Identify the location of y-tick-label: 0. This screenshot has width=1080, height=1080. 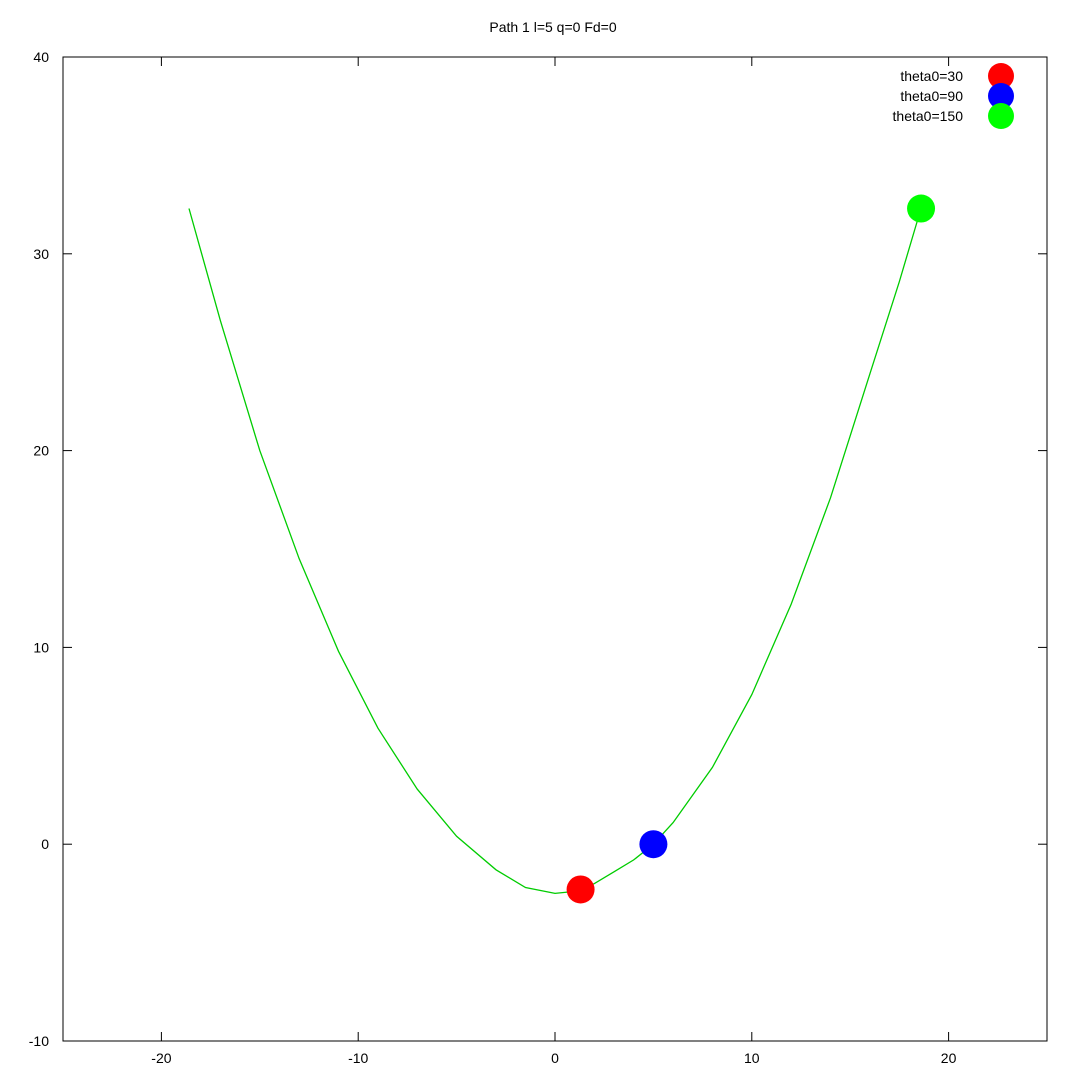
(45, 844).